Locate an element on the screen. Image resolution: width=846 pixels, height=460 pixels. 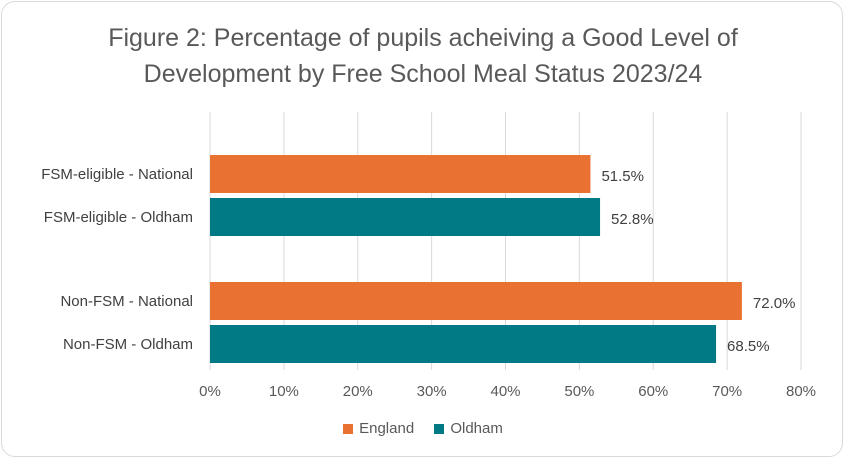
legend-swatch-england is located at coordinates (348, 428).